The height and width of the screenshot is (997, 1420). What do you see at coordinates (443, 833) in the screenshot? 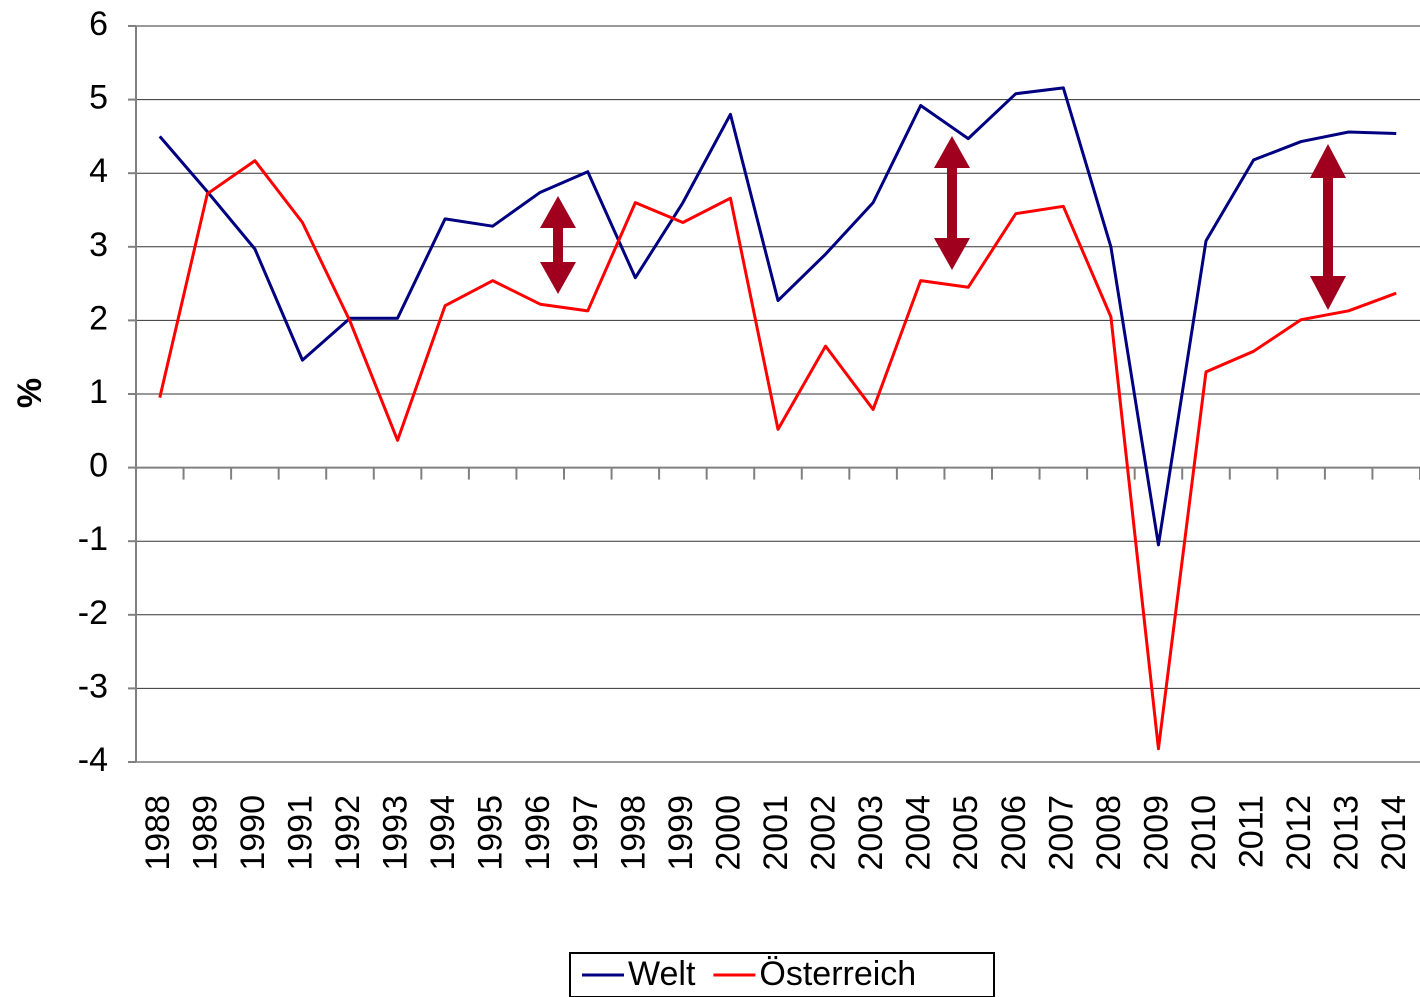
I see `x-tick-label: 1994` at bounding box center [443, 833].